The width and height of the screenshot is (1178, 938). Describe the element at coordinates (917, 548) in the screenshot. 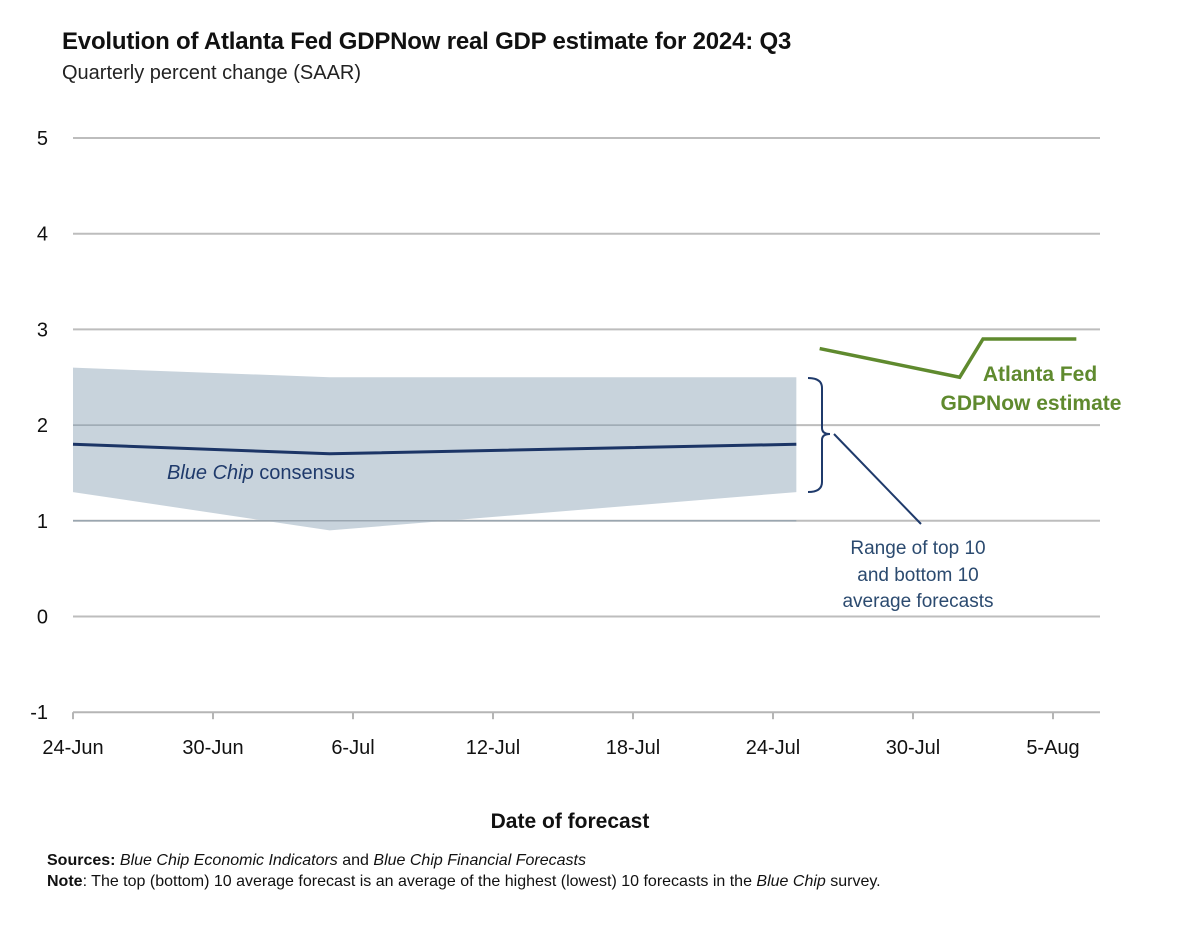

I see `range-label-line-1: Range of top 10` at that location.